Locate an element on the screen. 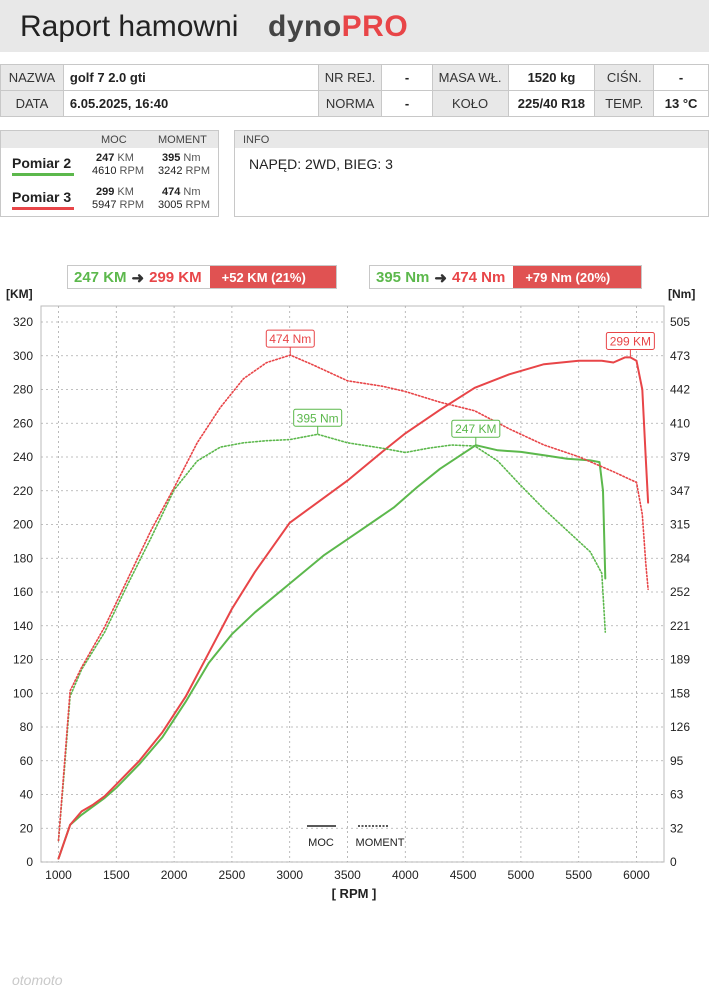  y-left-axis-label: [KM] is located at coordinates (19, 294).